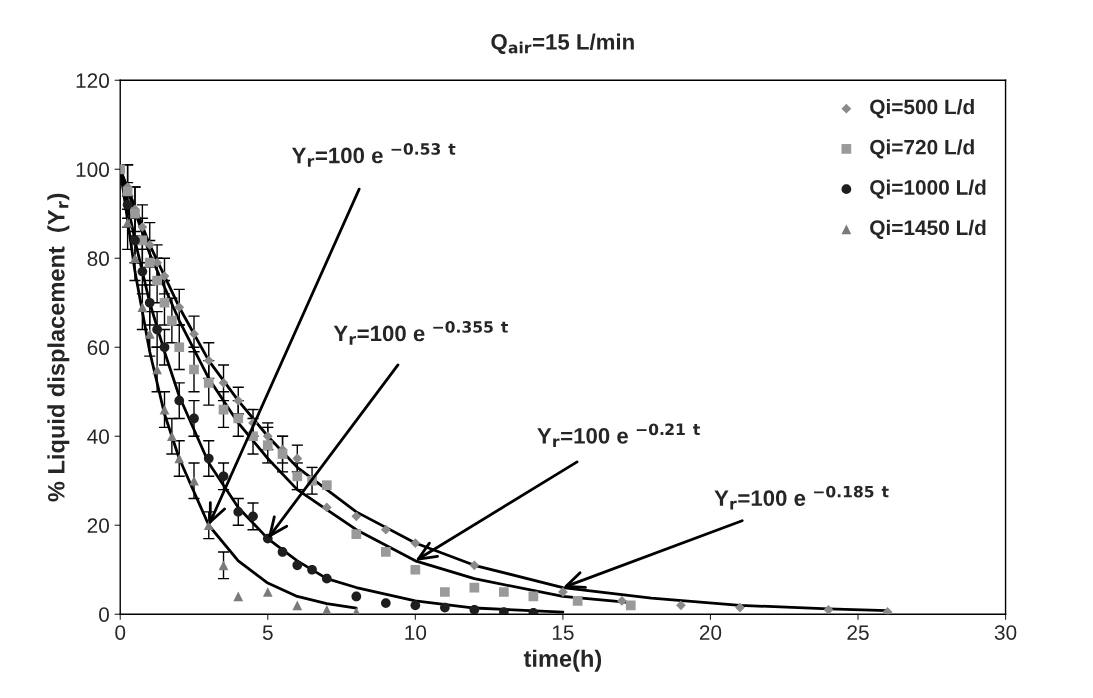 Image resolution: width=1093 pixels, height=698 pixels. Describe the element at coordinates (1005, 632) in the screenshot. I see `x-tick-label: 30` at that location.